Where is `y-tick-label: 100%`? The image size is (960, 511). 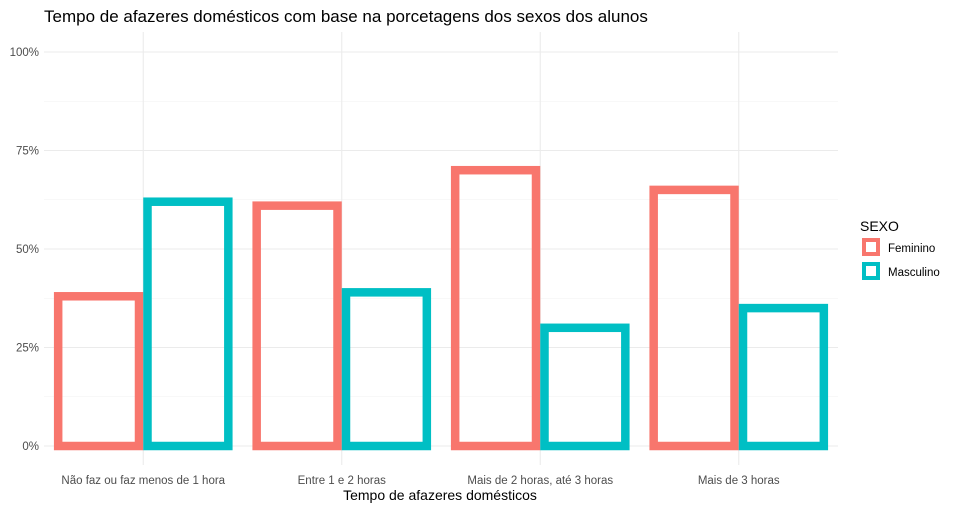 y-tick-label: 100% is located at coordinates (24, 53).